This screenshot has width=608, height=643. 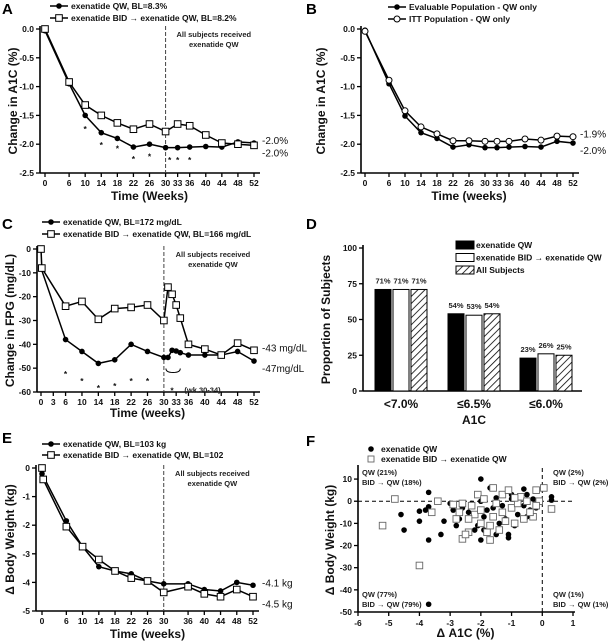 I want to click on bar-value-label: 26%, so click(x=545, y=345).